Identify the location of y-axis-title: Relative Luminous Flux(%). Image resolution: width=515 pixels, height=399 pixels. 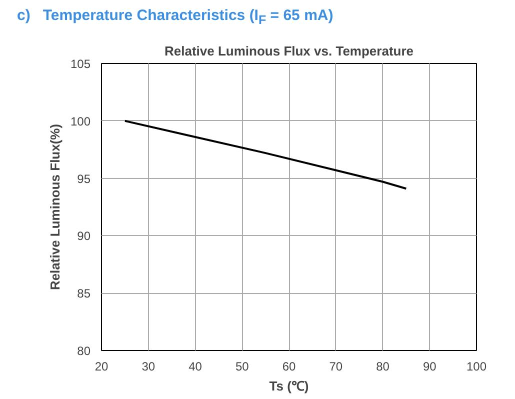
(54, 207).